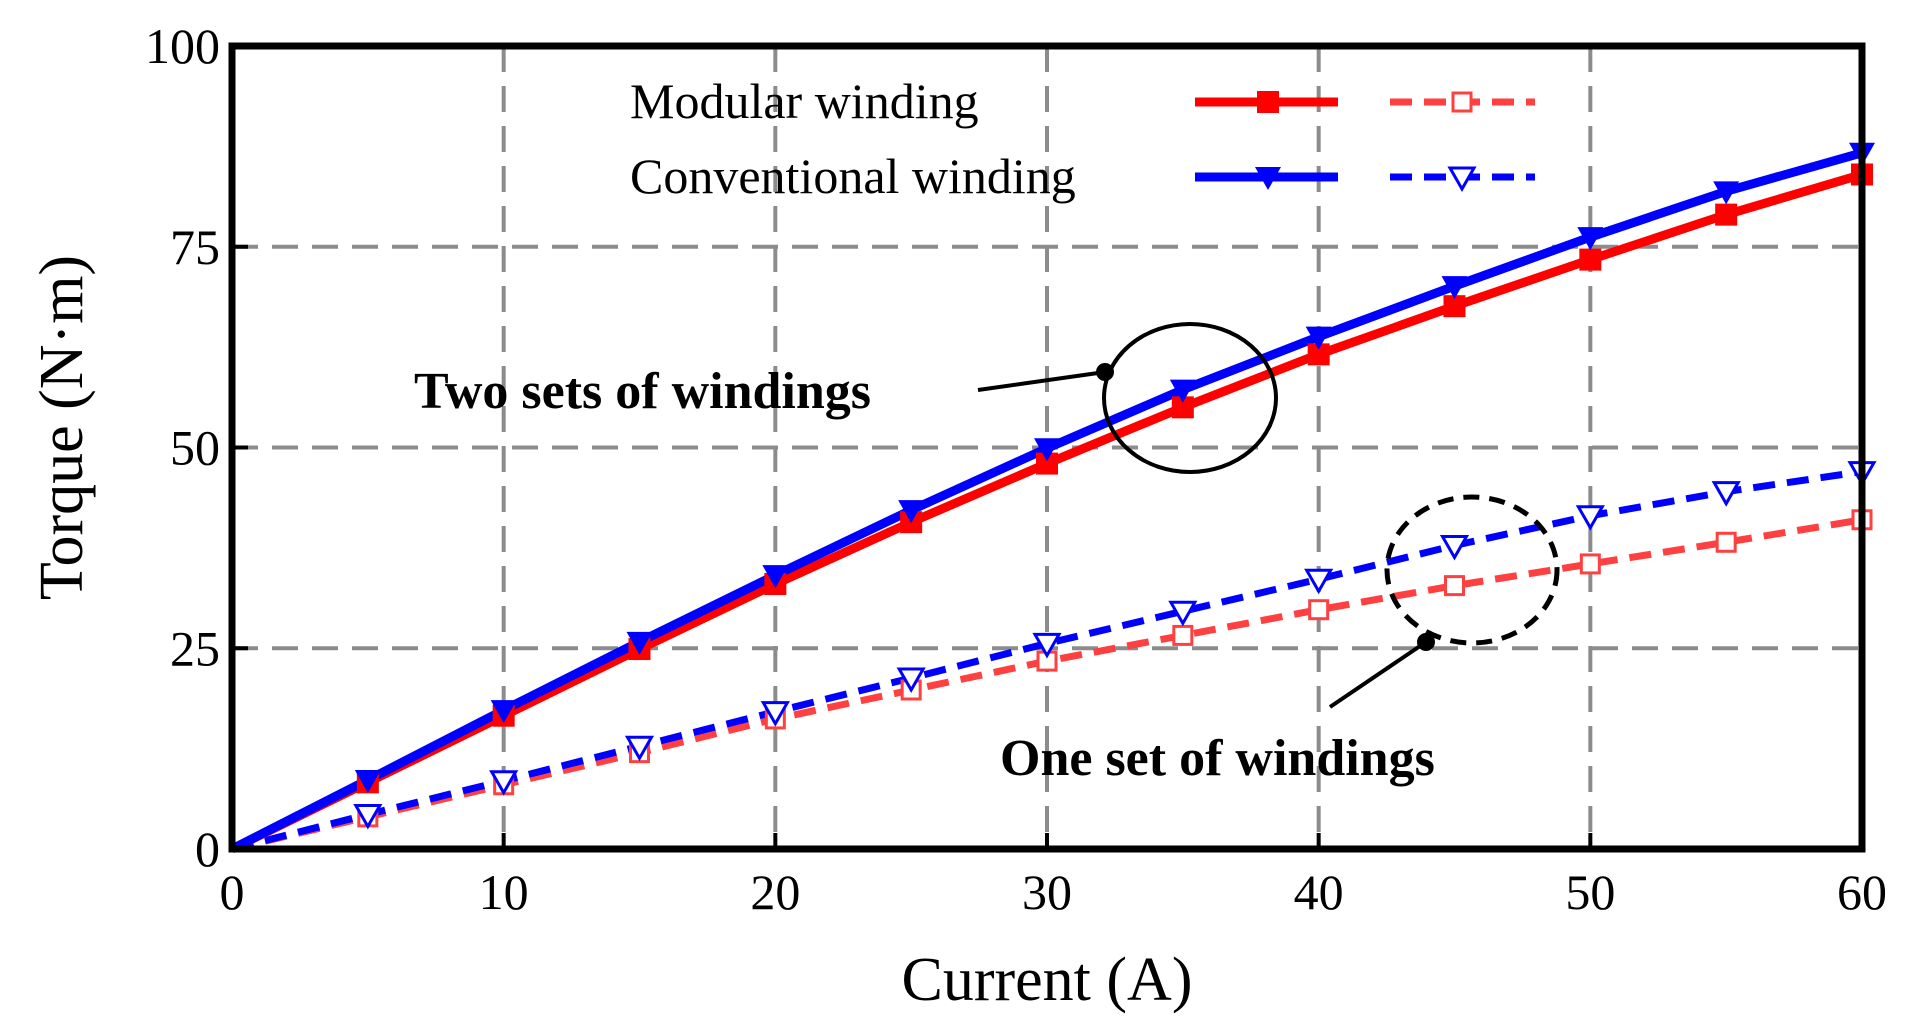 Image resolution: width=1908 pixels, height=1024 pixels. I want to click on y-axis-title: Torque (N·m), so click(62, 427).